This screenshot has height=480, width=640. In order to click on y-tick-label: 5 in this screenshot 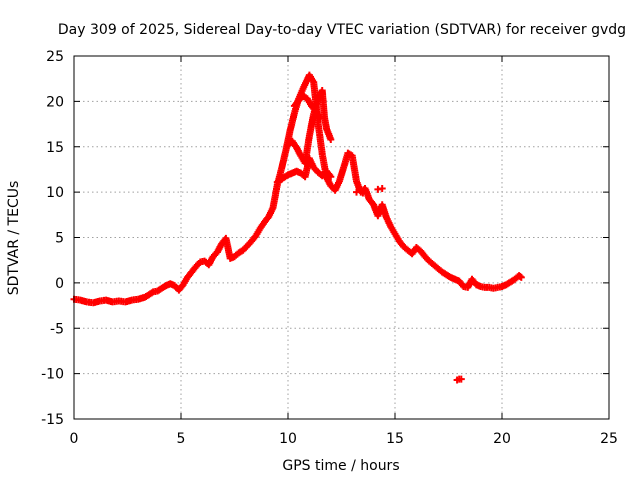, I will do `click(59, 239)`.